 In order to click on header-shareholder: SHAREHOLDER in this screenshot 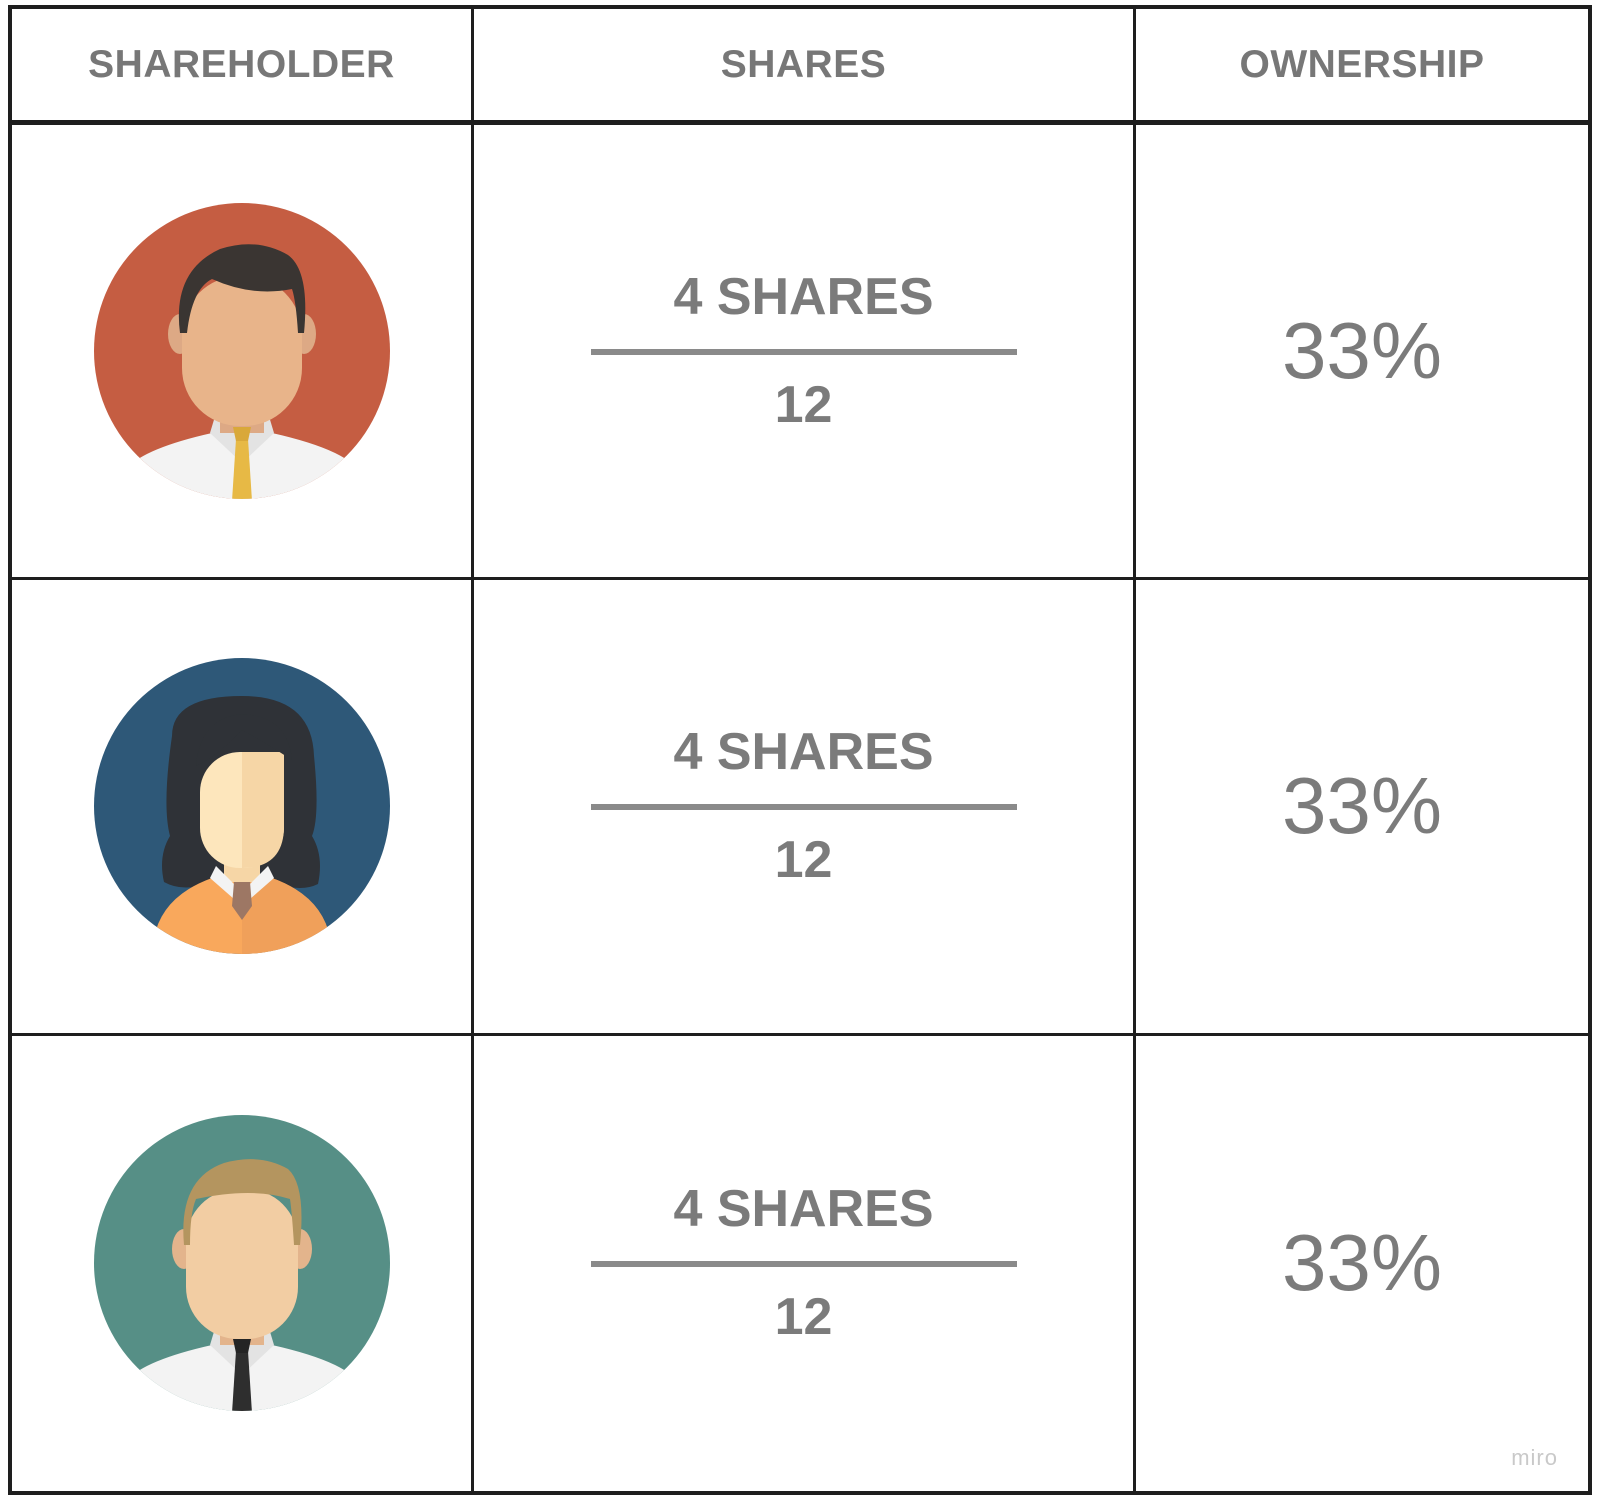, I will do `click(241, 64)`.